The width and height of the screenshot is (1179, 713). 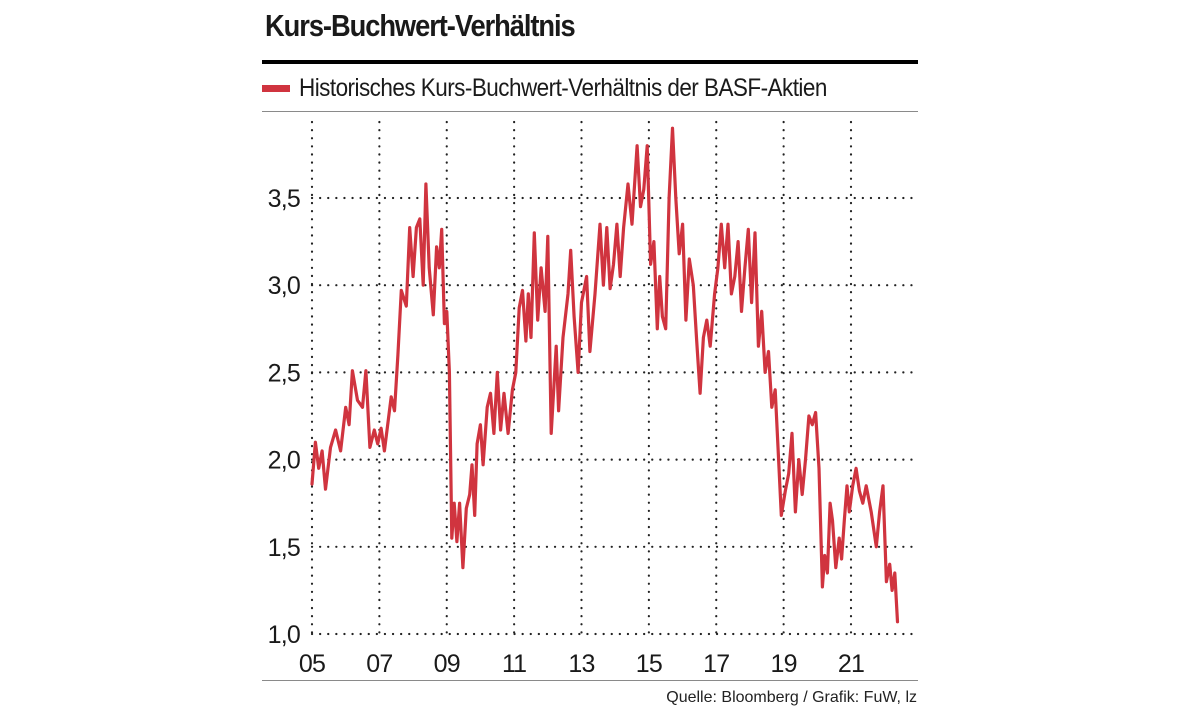 I want to click on x-tick-label: 13, so click(x=581, y=664).